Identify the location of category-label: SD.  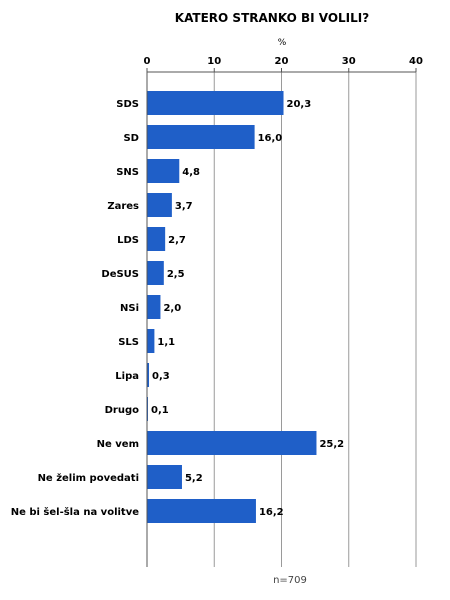
(131, 138).